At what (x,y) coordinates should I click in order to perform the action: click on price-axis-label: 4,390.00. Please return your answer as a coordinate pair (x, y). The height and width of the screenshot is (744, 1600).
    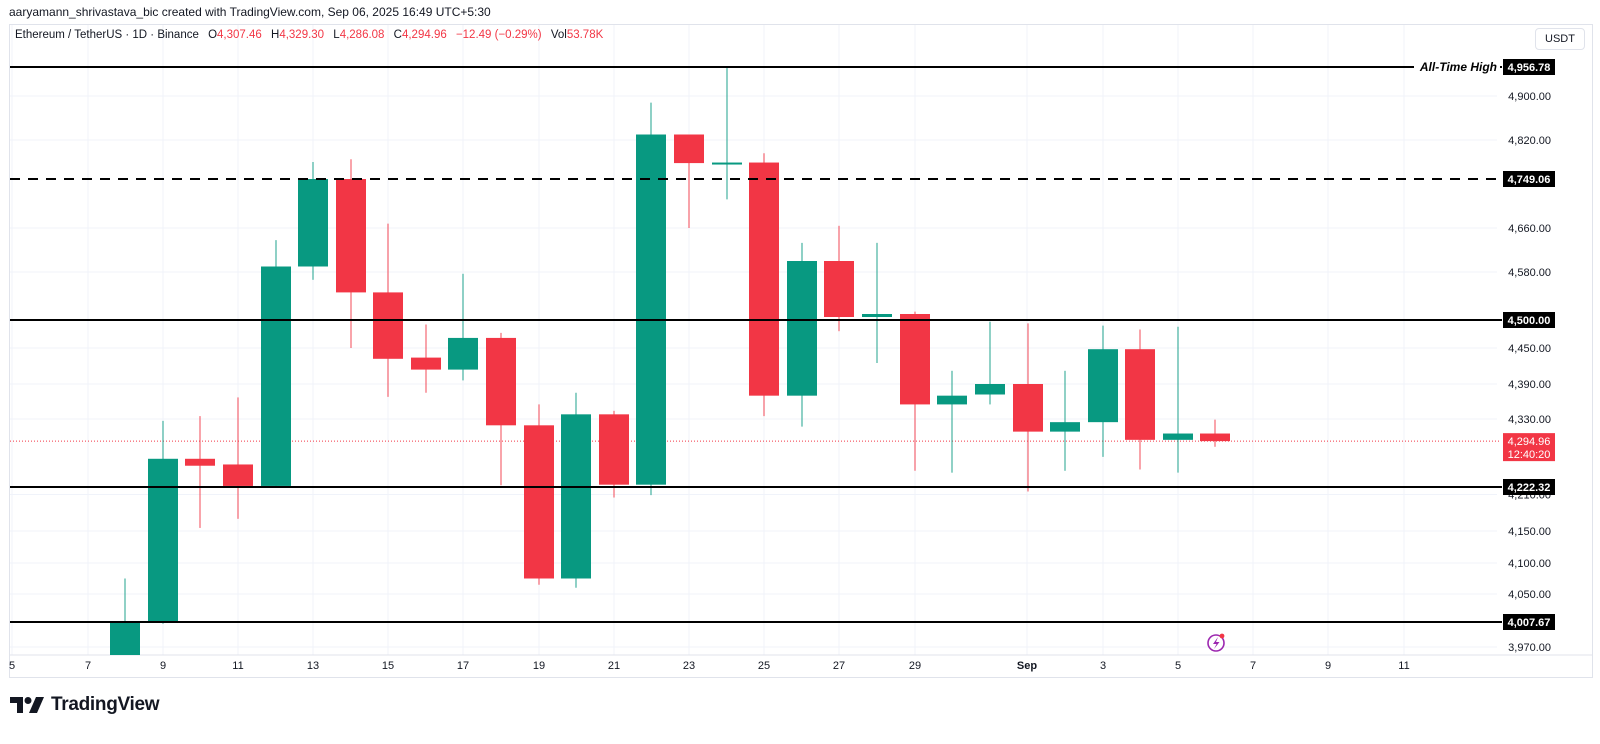
    Looking at the image, I should click on (1529, 385).